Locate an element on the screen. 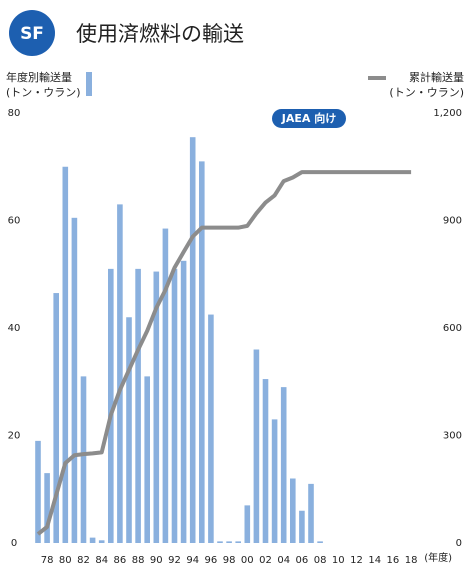 This screenshot has height=566, width=470. badge is located at coordinates (32, 33).